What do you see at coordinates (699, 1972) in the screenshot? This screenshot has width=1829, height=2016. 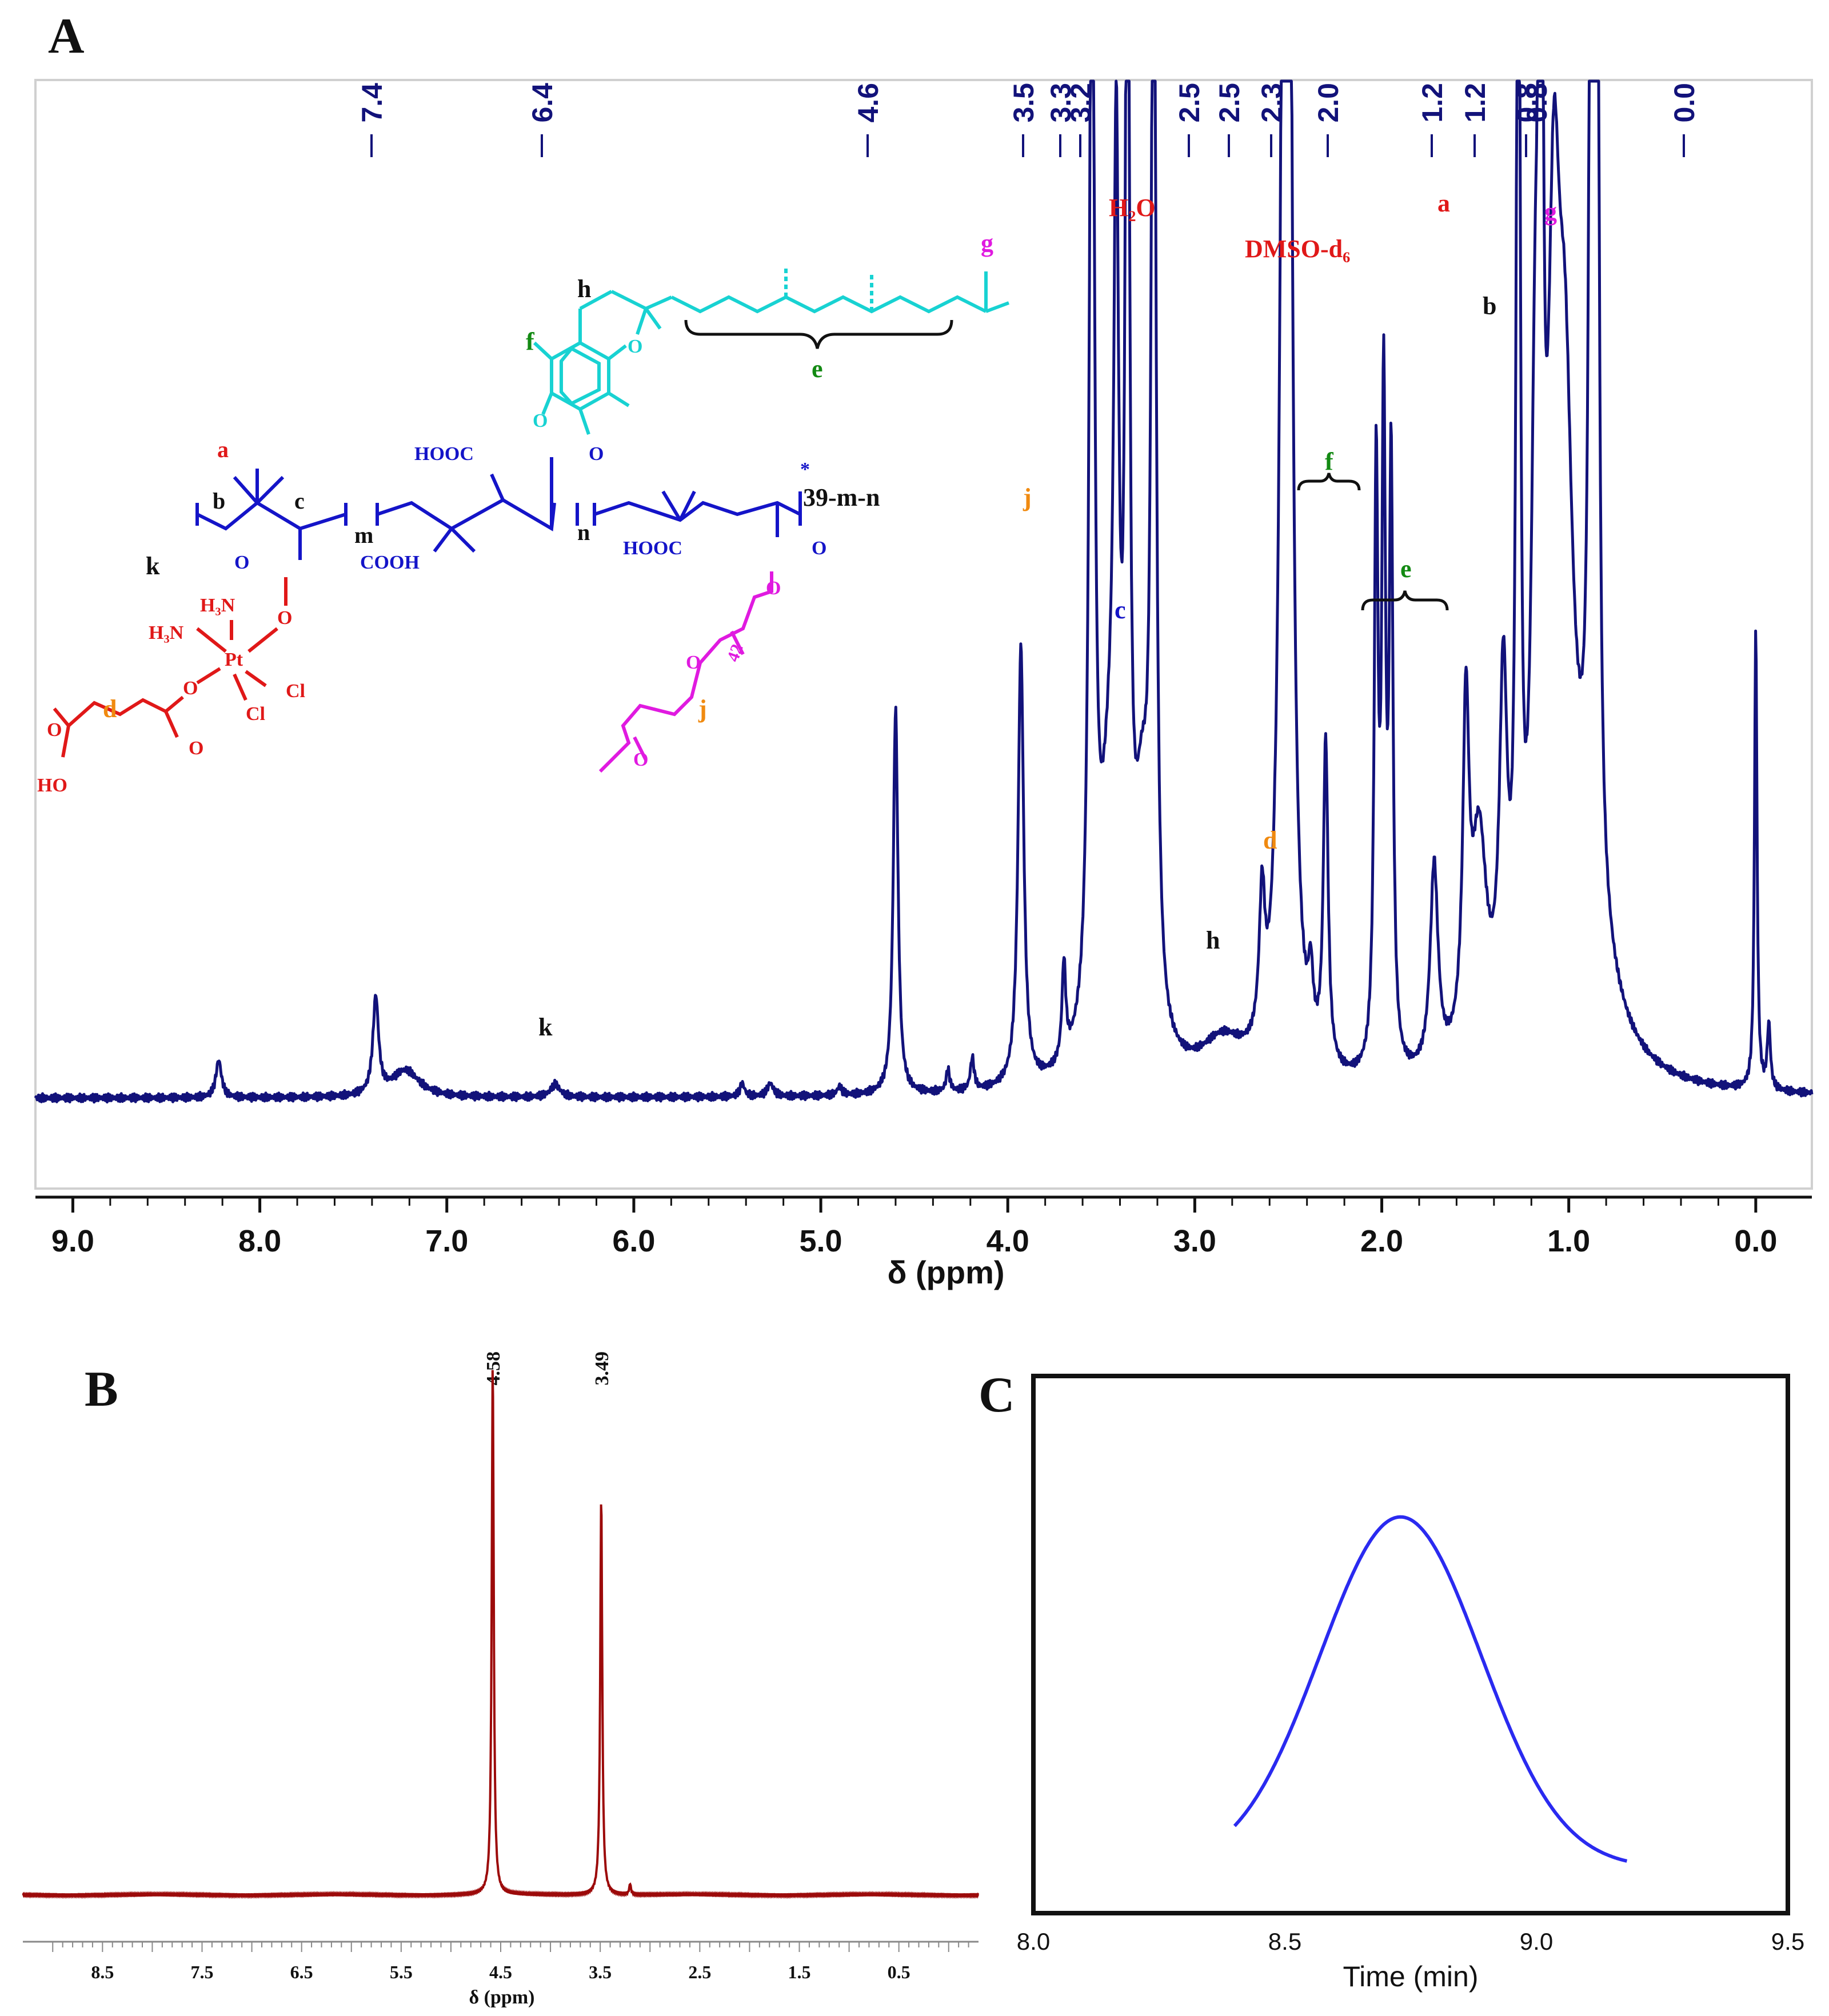 I see `panel-b-x-tick-label: 2.5` at bounding box center [699, 1972].